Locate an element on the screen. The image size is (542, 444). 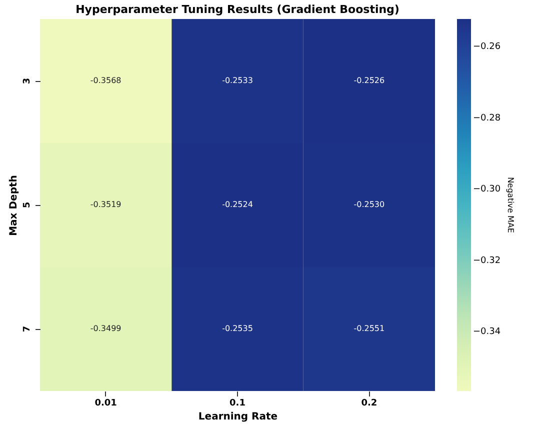
data-label: -0.2535 is located at coordinates (237, 328).